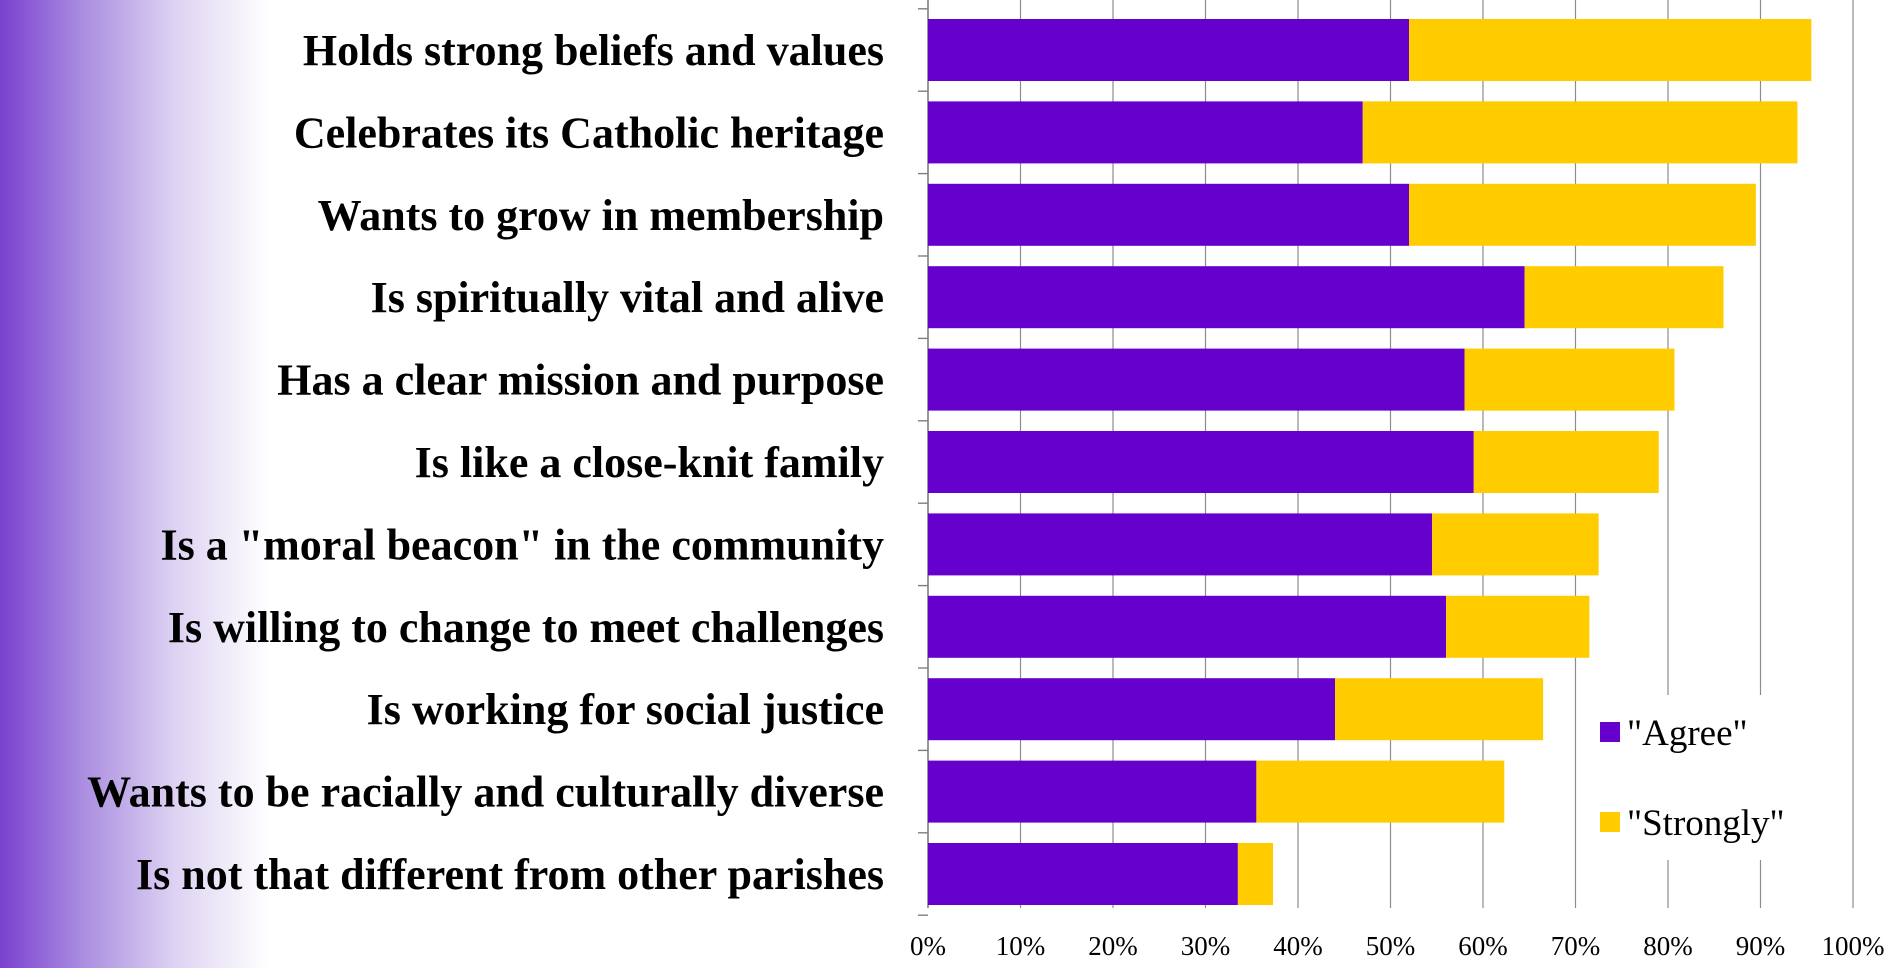 This screenshot has width=1898, height=968. What do you see at coordinates (1853, 946) in the screenshot?
I see `x-tick-label: 100%` at bounding box center [1853, 946].